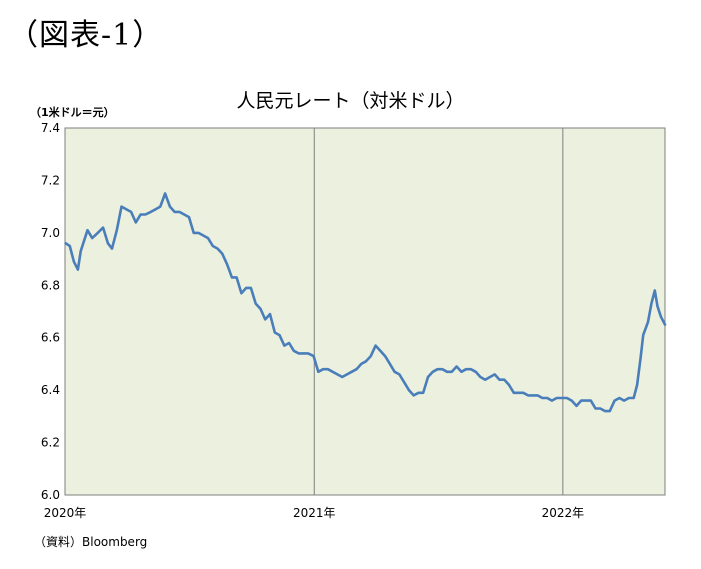 This screenshot has width=701, height=569. I want to click on figure-label: （図表-1）, so click(86, 35).